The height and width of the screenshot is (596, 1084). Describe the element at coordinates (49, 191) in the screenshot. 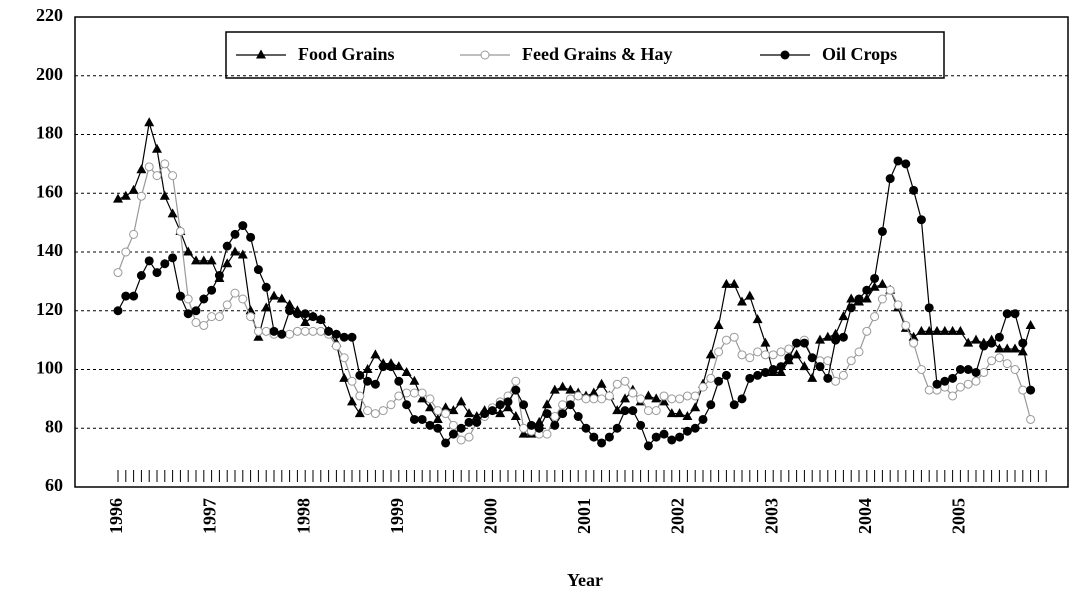

I see `y-tick-label: 160` at that location.